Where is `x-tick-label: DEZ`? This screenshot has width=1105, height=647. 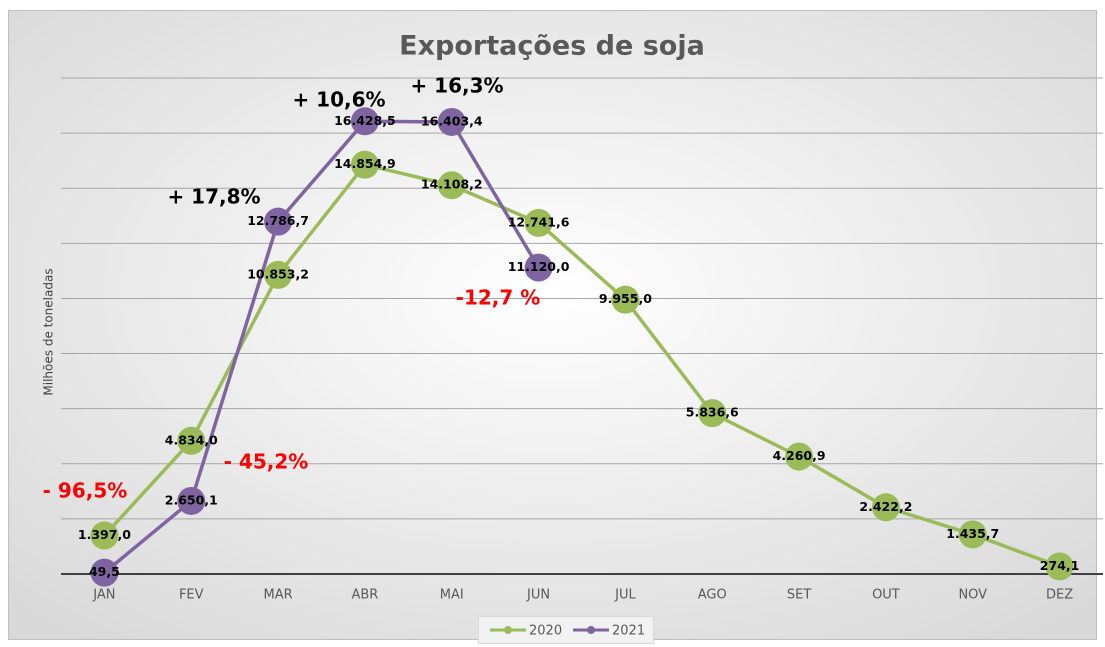
x-tick-label: DEZ is located at coordinates (1059, 595).